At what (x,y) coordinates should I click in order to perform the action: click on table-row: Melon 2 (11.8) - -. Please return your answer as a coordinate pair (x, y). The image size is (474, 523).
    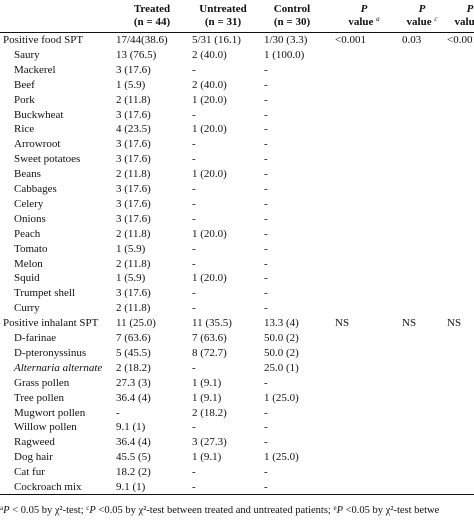
    Looking at the image, I should click on (237, 264).